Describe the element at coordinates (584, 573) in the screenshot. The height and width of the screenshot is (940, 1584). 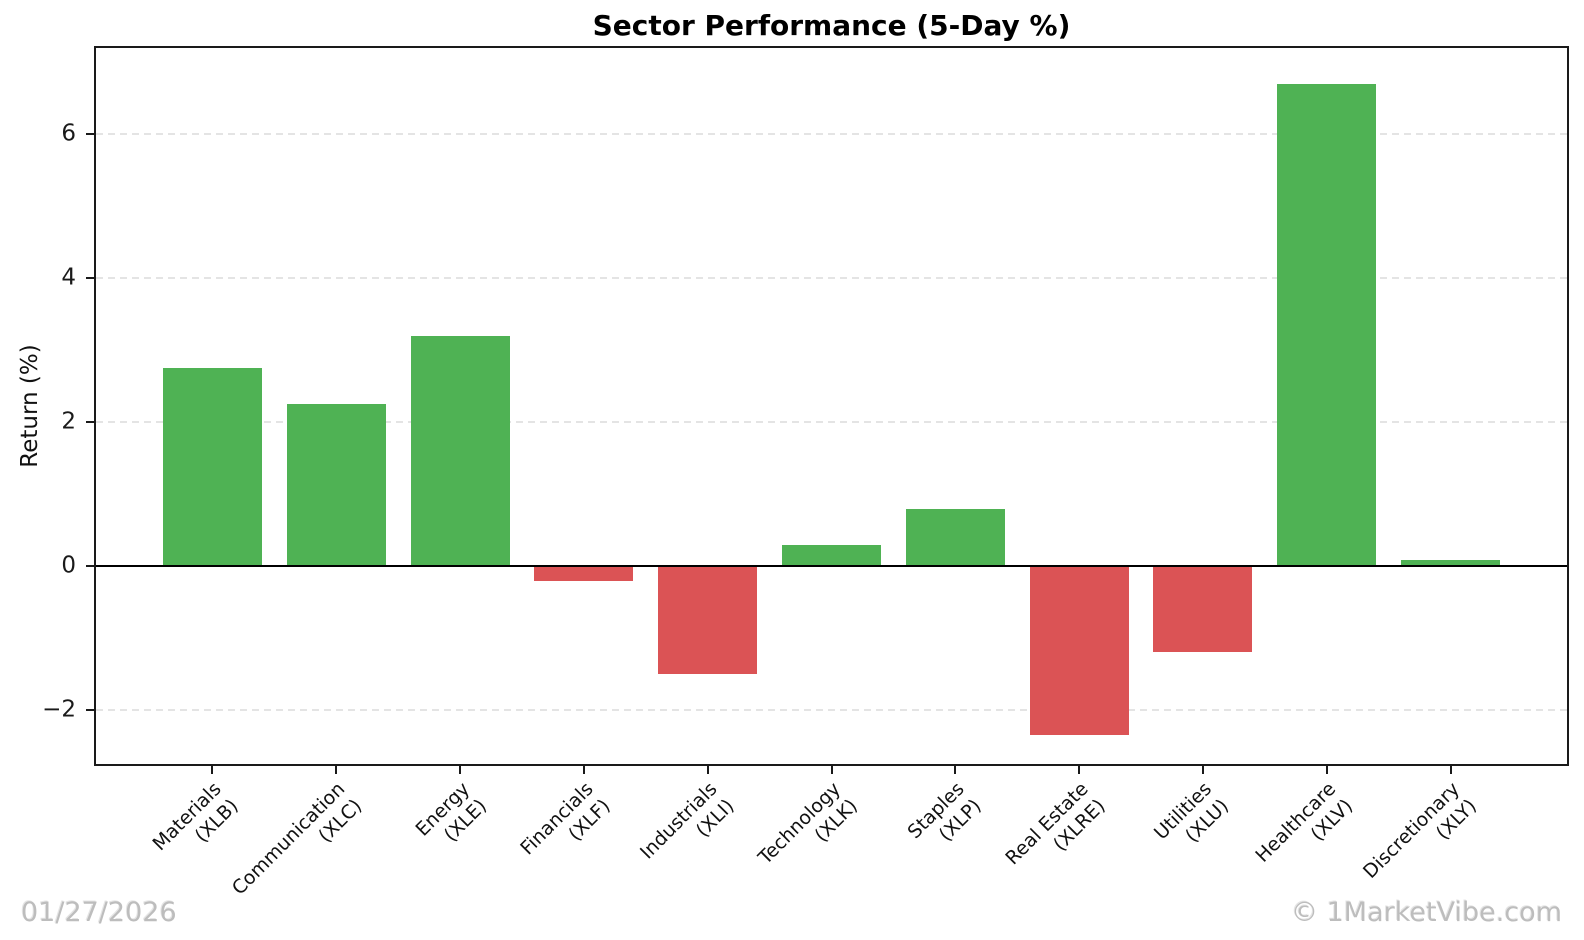
I see `bar-financials-xlf` at that location.